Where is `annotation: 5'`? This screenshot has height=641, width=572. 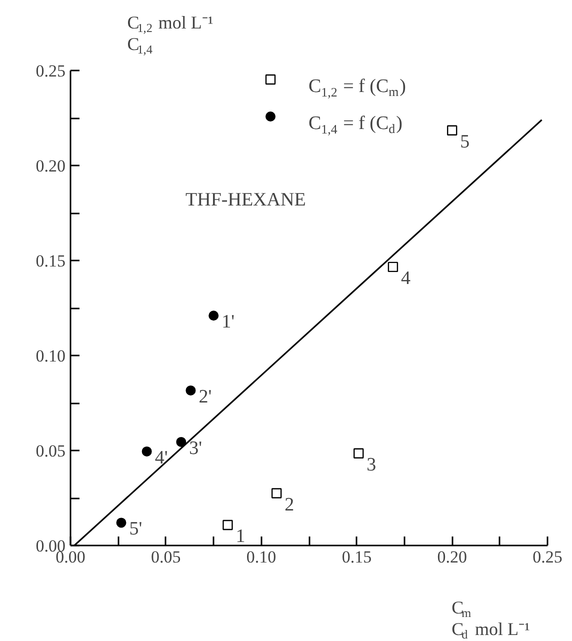
annotation: 5' is located at coordinates (135, 529).